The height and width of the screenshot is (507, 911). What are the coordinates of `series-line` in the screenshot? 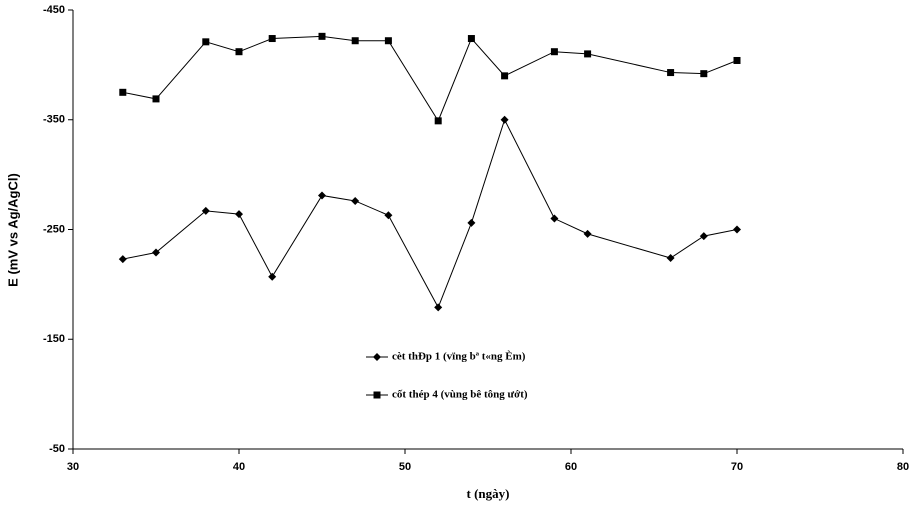 It's located at (430, 78).